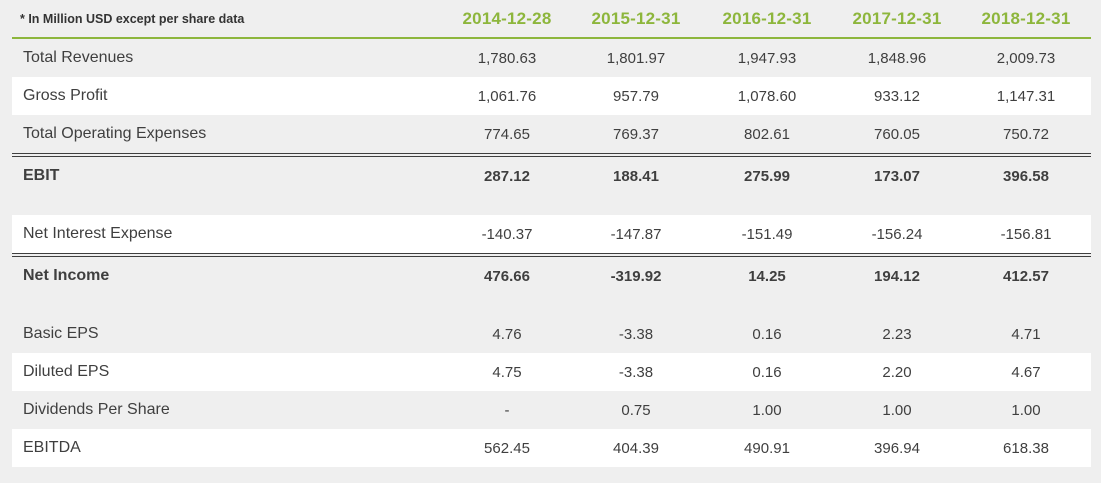  I want to click on table-cell: 404.39, so click(636, 448).